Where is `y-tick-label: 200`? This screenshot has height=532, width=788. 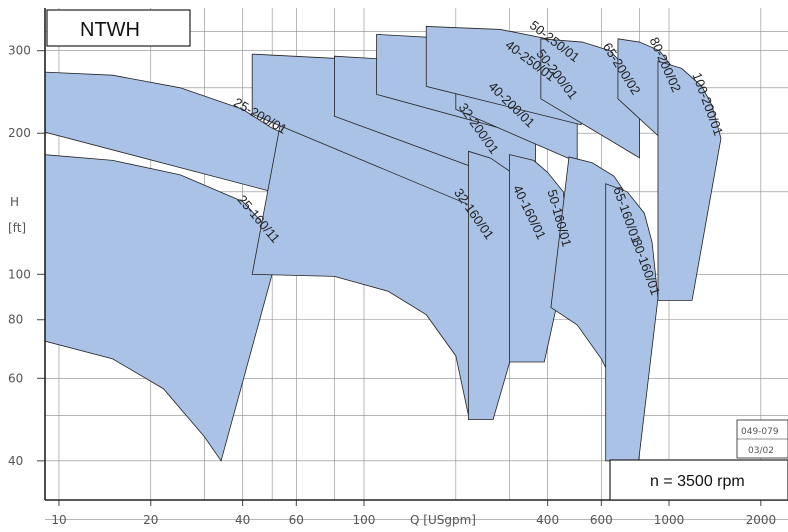
y-tick-label: 200 is located at coordinates (19, 133).